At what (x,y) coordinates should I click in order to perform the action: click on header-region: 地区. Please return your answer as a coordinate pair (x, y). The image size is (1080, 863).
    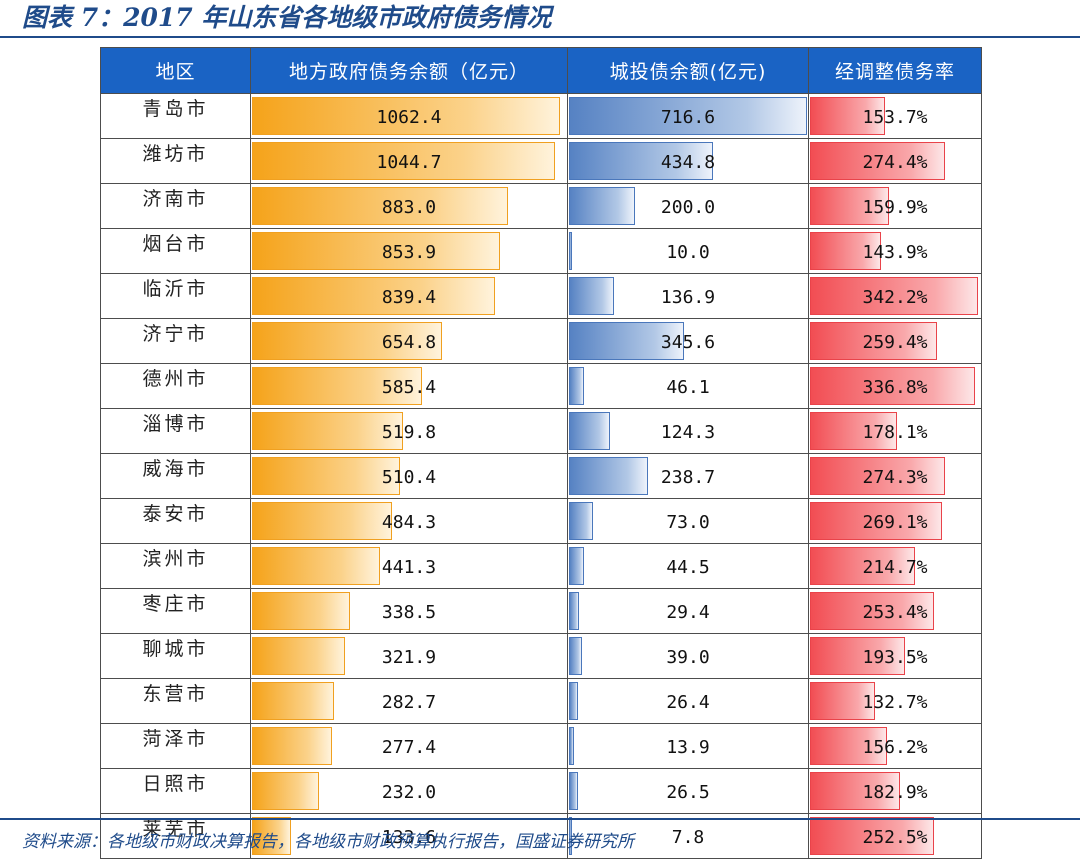
    Looking at the image, I should click on (175, 70).